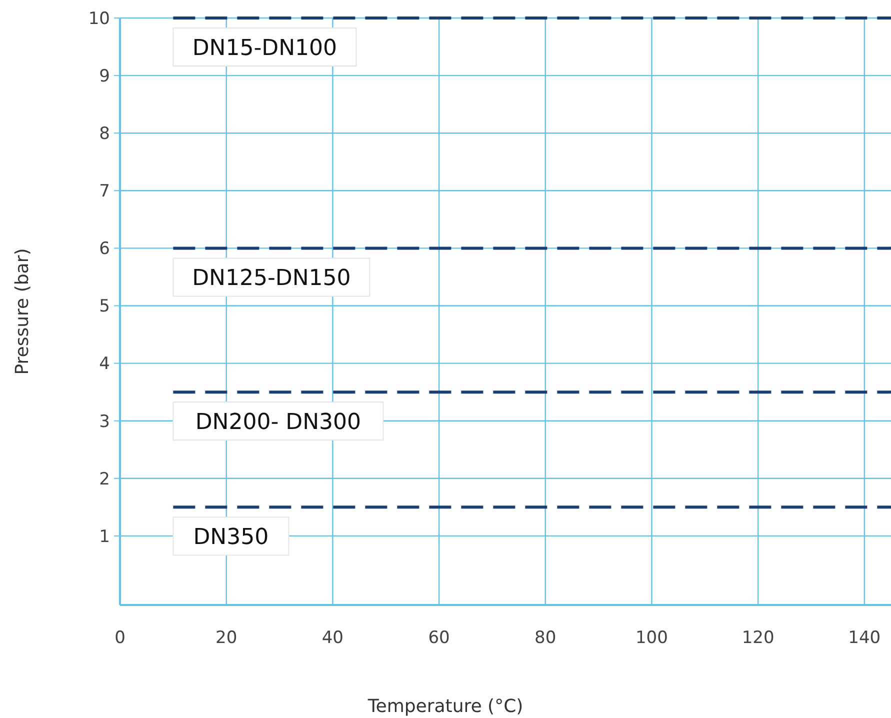 The image size is (891, 718). I want to click on y-tick-label: 6, so click(104, 249).